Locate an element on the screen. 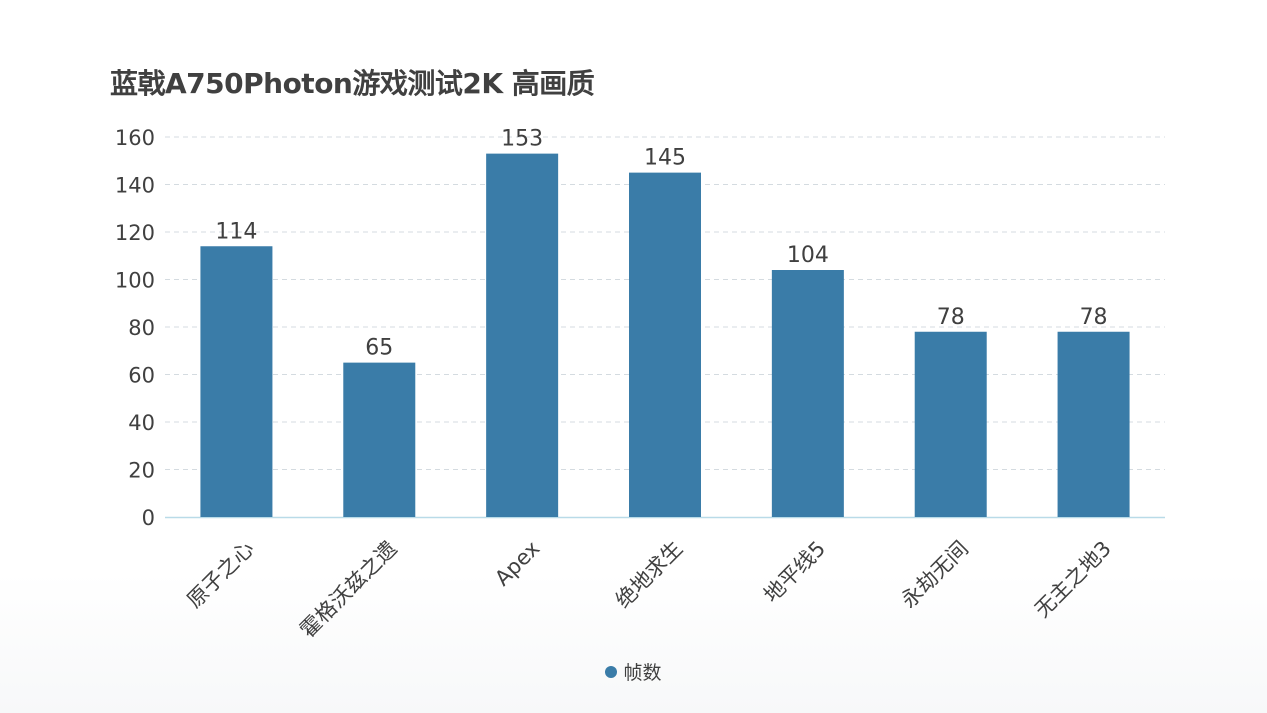  data-label: 104 is located at coordinates (808, 255).